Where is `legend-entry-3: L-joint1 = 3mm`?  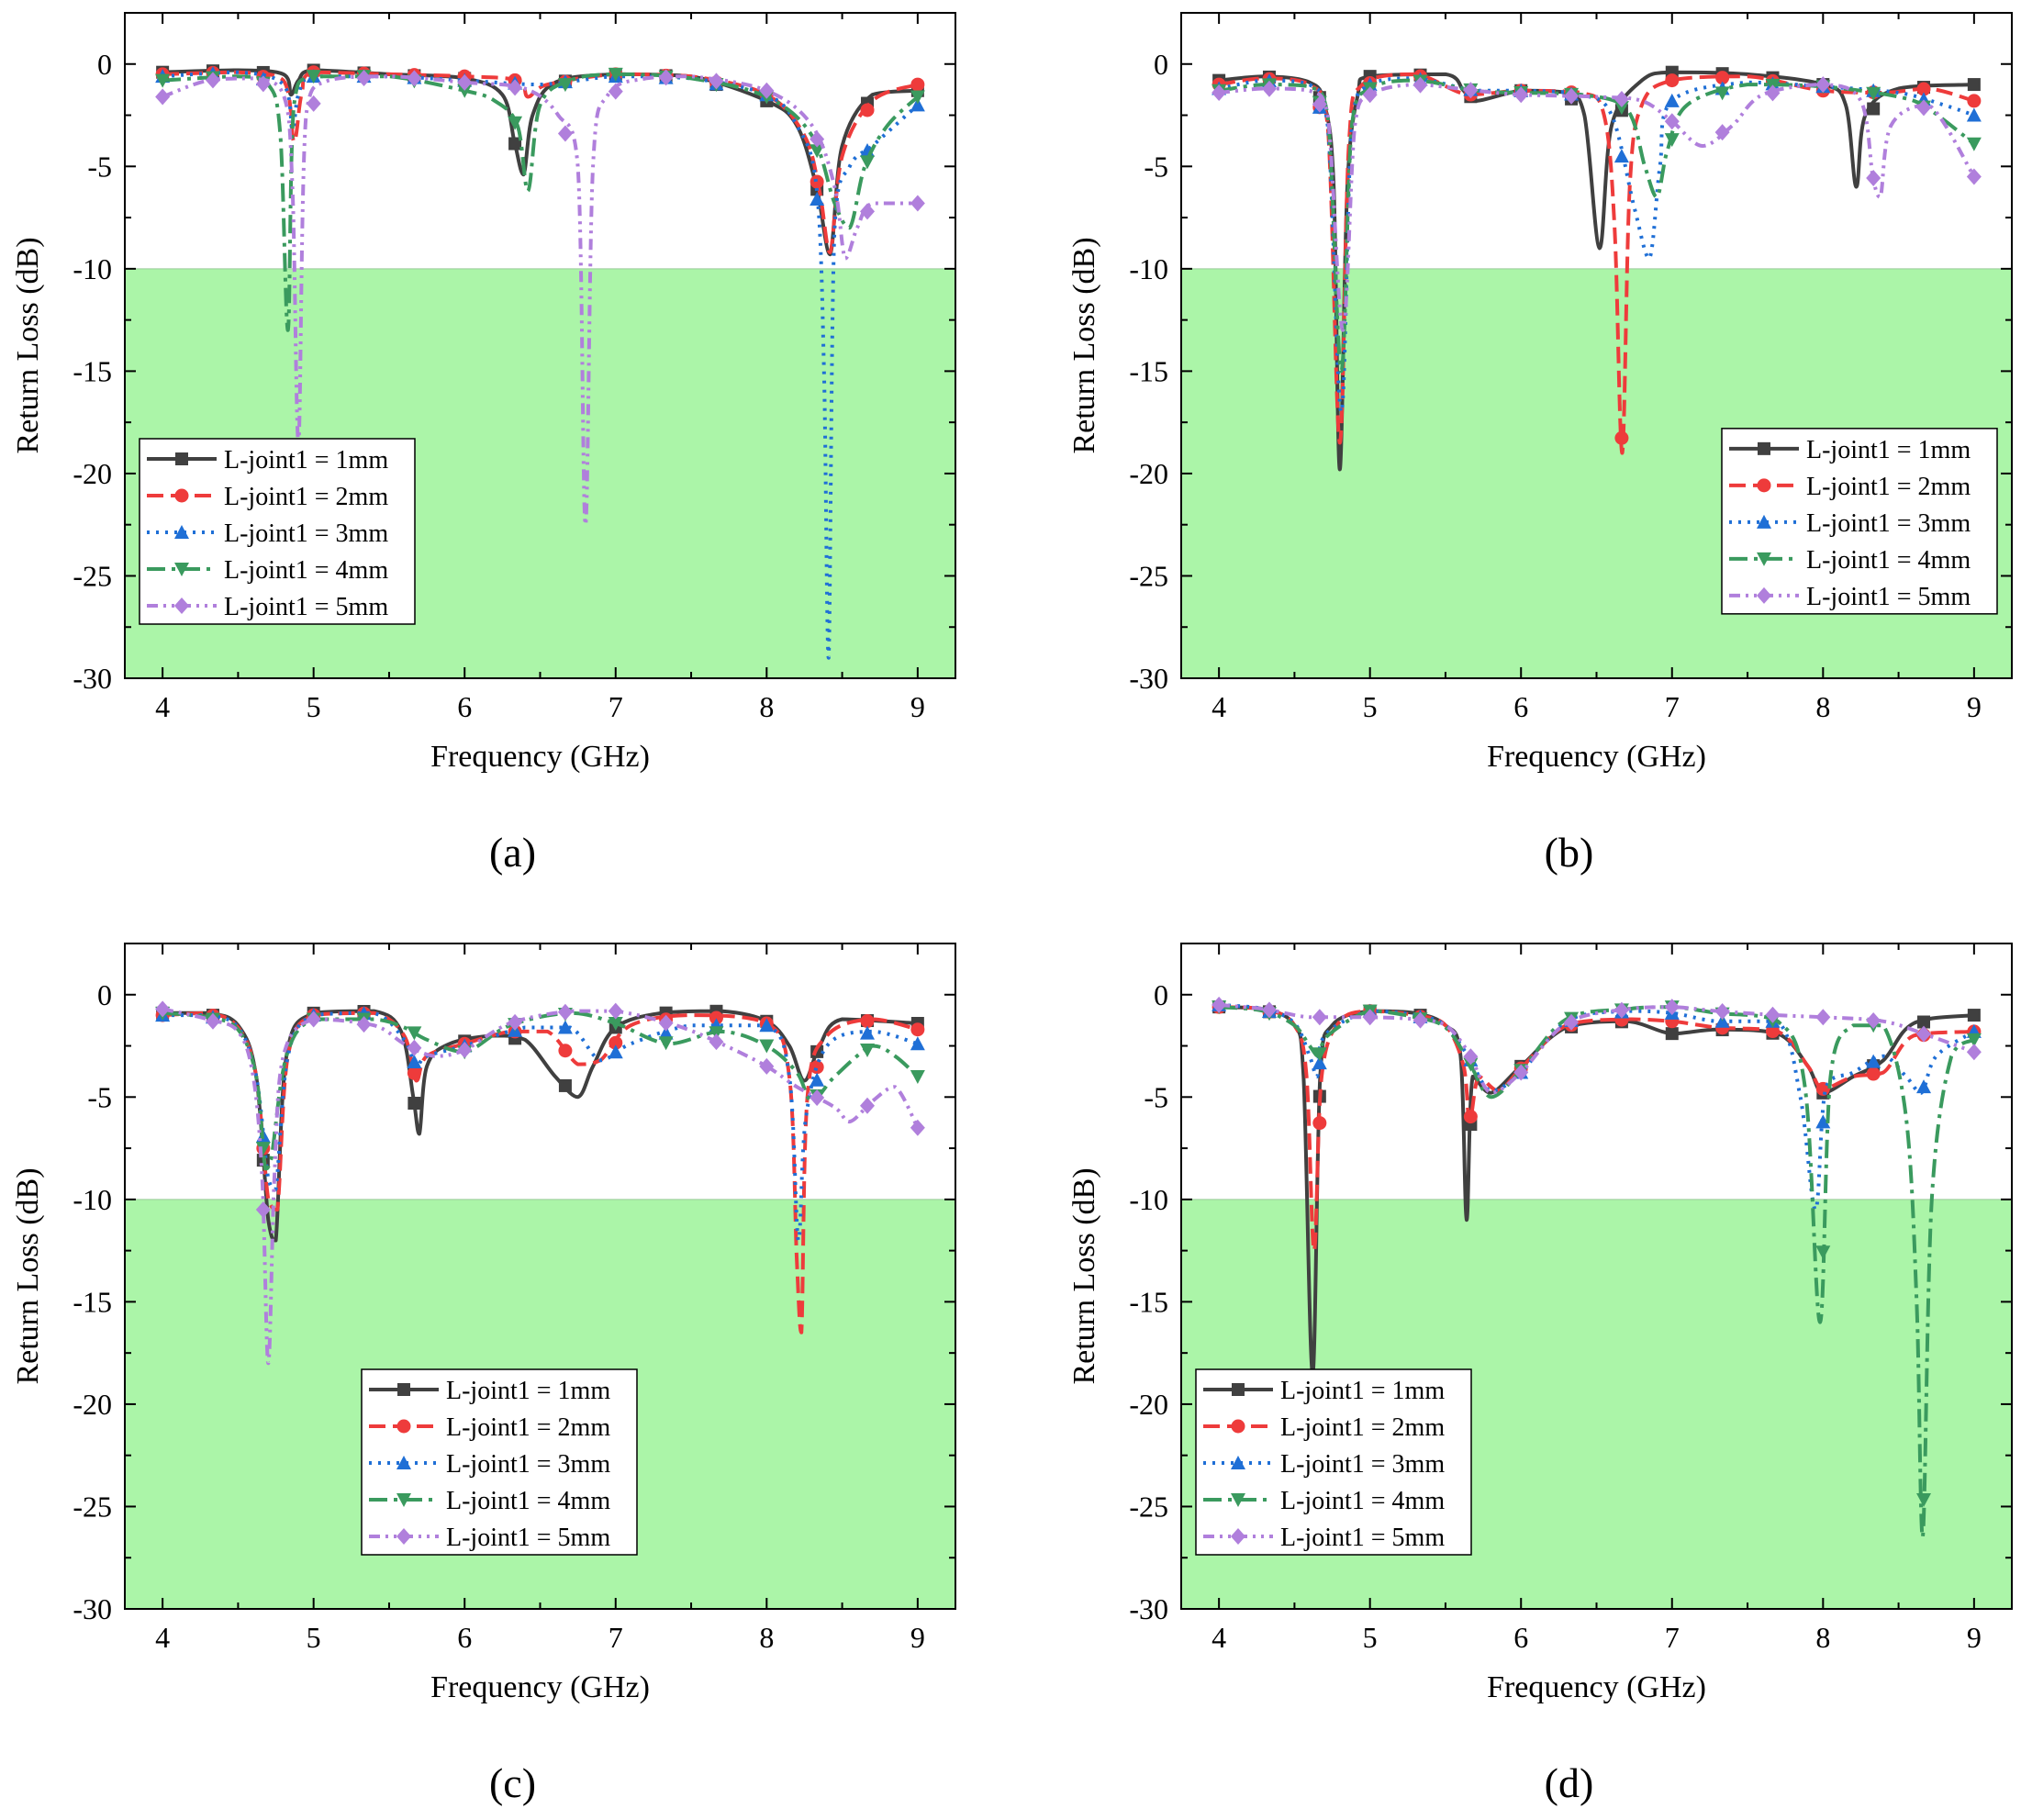 legend-entry-3: L-joint1 = 3mm is located at coordinates (528, 1464).